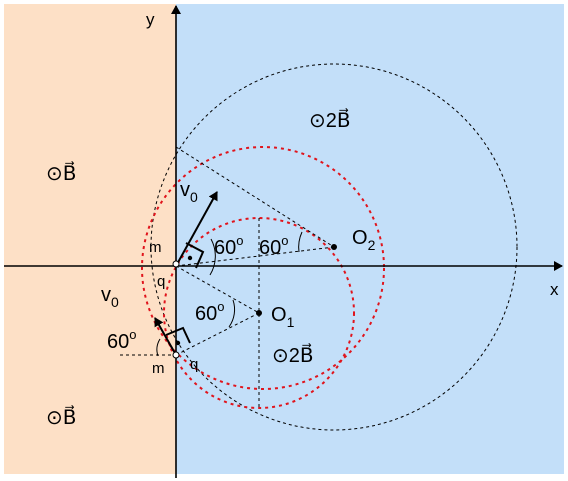  Describe the element at coordinates (158, 368) in the screenshot. I see `mass-label-lower: m` at that location.